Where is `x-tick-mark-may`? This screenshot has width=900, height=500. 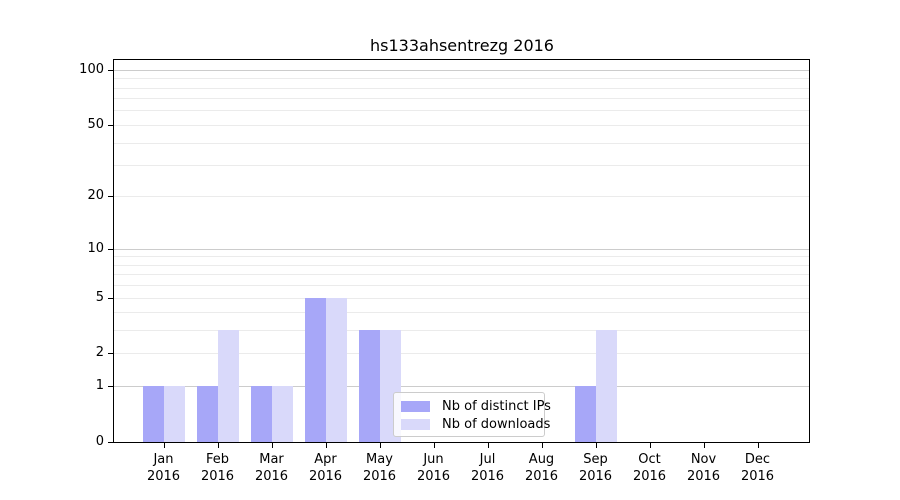
x-tick-mark-may is located at coordinates (380, 445).